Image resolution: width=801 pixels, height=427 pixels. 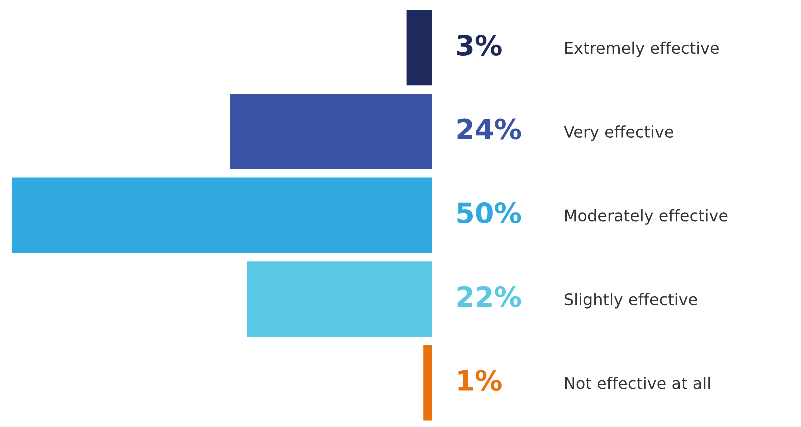 What do you see at coordinates (490, 297) in the screenshot?
I see `data-label: 22%` at bounding box center [490, 297].